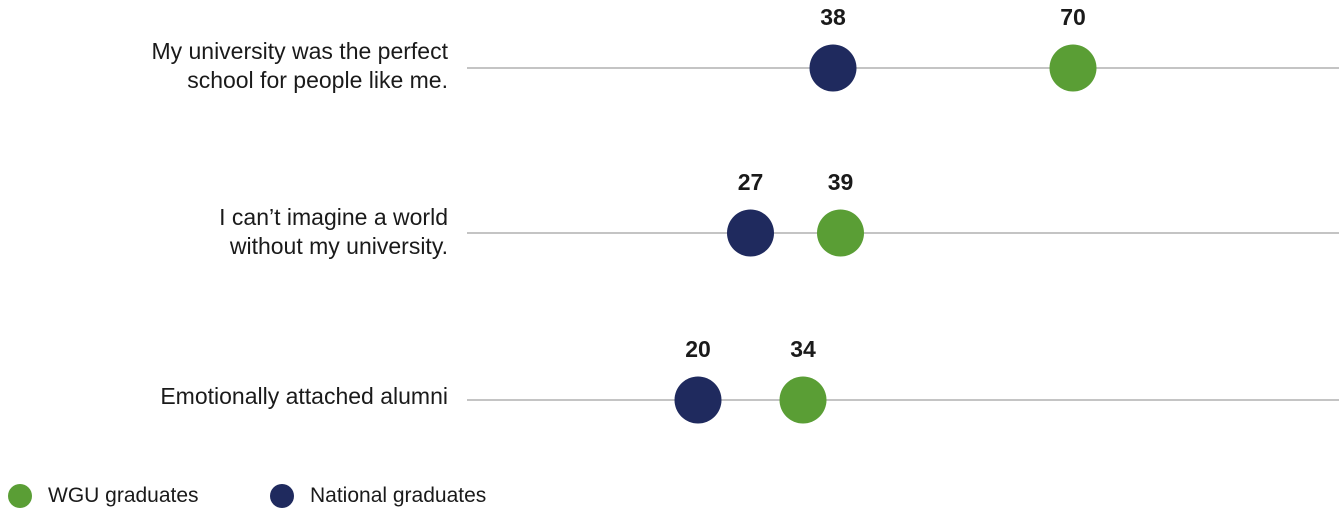 The height and width of the screenshot is (511, 1339). What do you see at coordinates (698, 349) in the screenshot?
I see `data-label-national: 20` at bounding box center [698, 349].